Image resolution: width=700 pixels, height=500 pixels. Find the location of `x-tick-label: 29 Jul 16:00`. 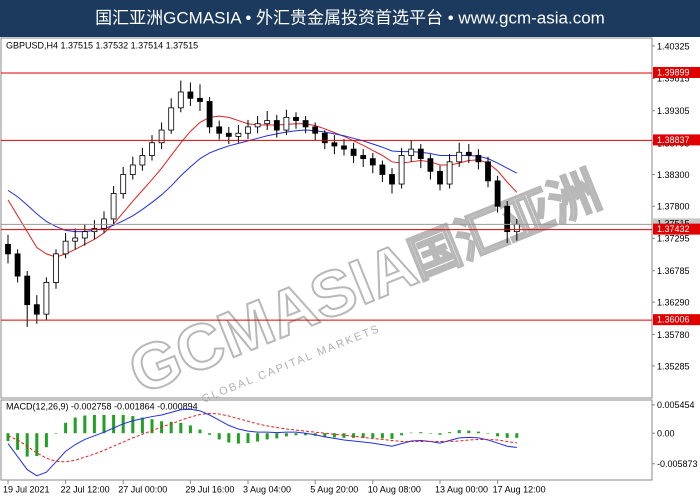

x-tick-label: 29 Jul 16:00 is located at coordinates (209, 489).